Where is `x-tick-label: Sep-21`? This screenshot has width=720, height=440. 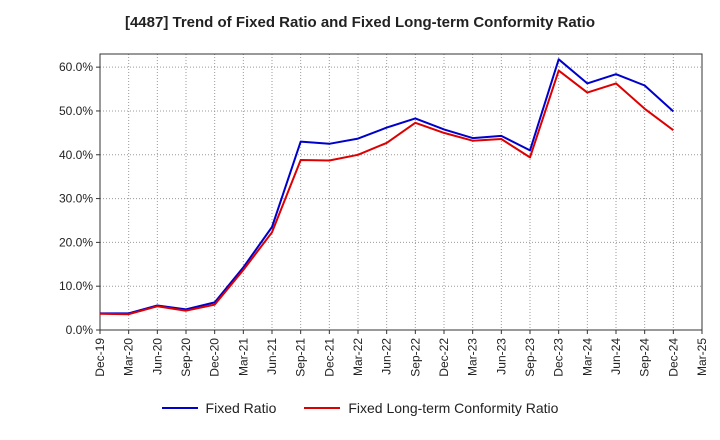
x-tick-label: Sep-21 is located at coordinates (301, 357).